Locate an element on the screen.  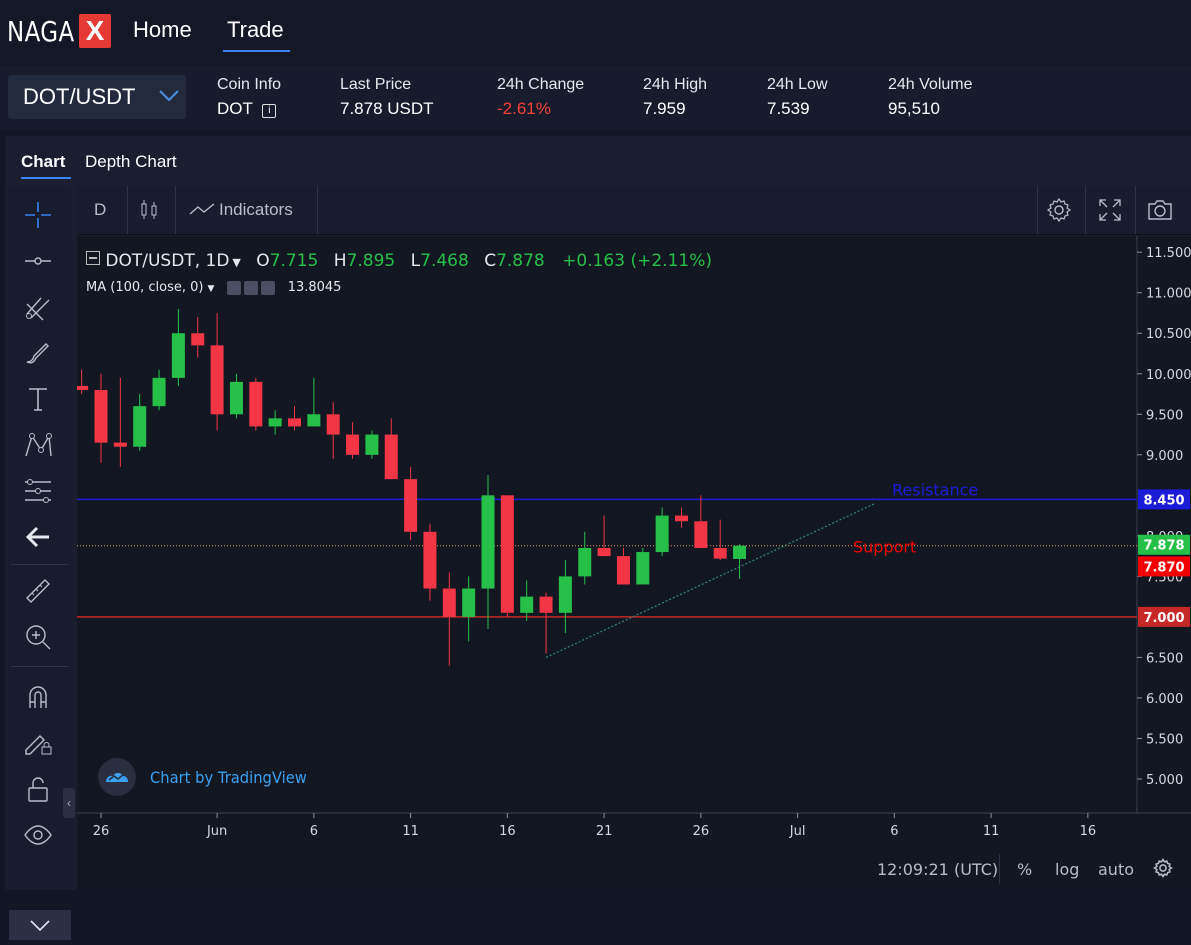
brush-icon is located at coordinates (38, 353).